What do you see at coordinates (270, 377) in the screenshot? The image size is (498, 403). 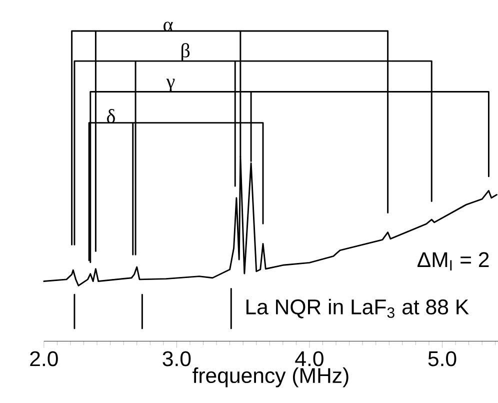 I see `x-axis-title: frequency (MHz)` at bounding box center [270, 377].